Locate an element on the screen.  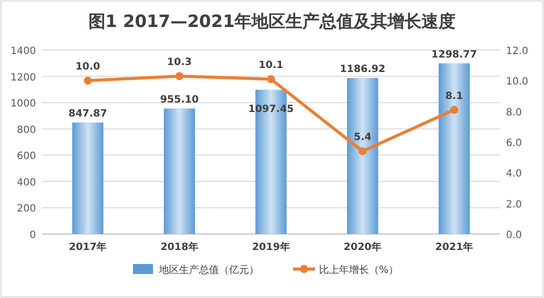
y2-tick-label: 0.0 is located at coordinates (514, 235).